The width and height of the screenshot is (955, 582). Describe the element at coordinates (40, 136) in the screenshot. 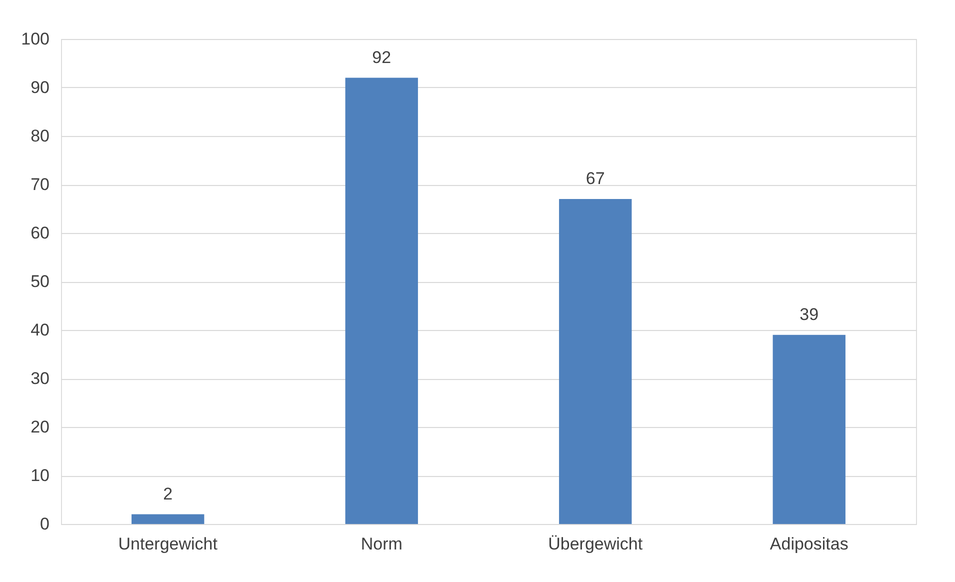

I see `y-tick-label: 80` at that location.